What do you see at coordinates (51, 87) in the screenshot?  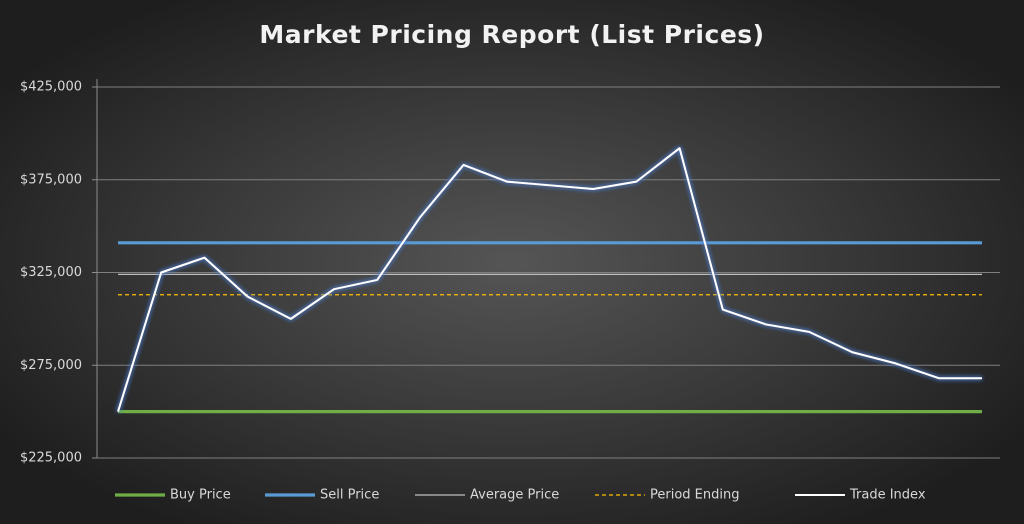 I see `y-tick-label: $425,000` at bounding box center [51, 87].